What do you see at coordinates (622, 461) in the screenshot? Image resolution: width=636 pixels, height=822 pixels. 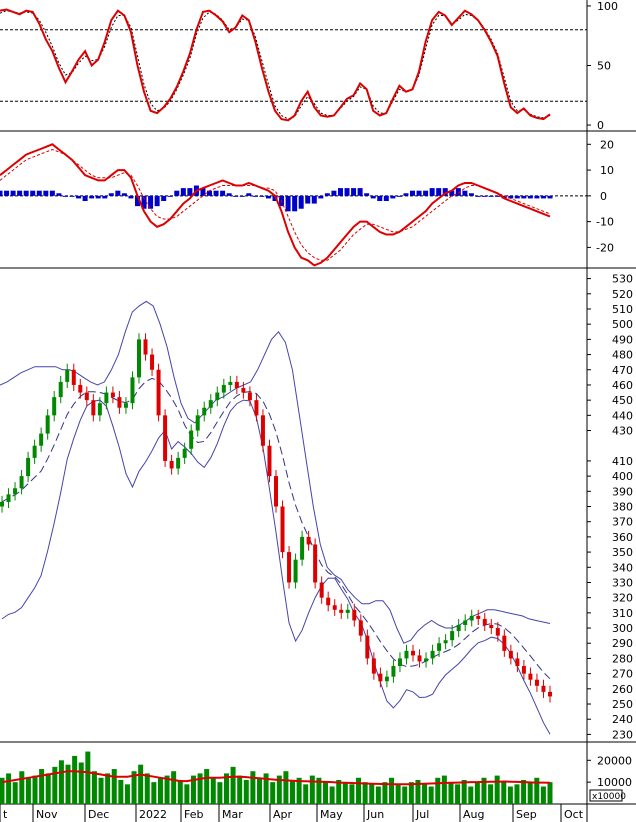 I see `price-tick-label: 410` at bounding box center [622, 461].